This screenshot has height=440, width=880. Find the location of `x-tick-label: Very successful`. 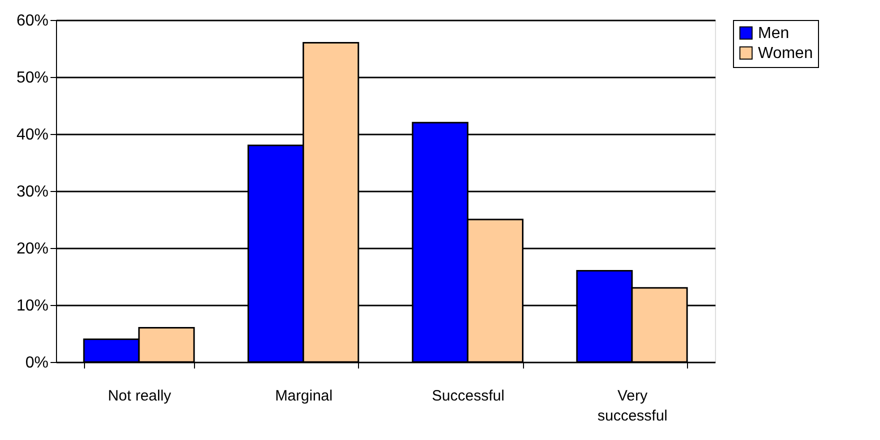

x-tick-label: Very successful is located at coordinates (632, 406).